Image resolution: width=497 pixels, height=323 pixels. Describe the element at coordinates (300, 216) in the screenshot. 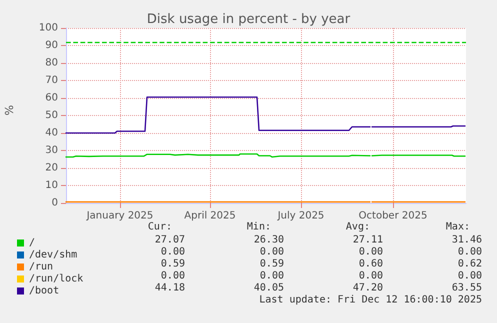

I see `x-tick-label: July 2025` at that location.